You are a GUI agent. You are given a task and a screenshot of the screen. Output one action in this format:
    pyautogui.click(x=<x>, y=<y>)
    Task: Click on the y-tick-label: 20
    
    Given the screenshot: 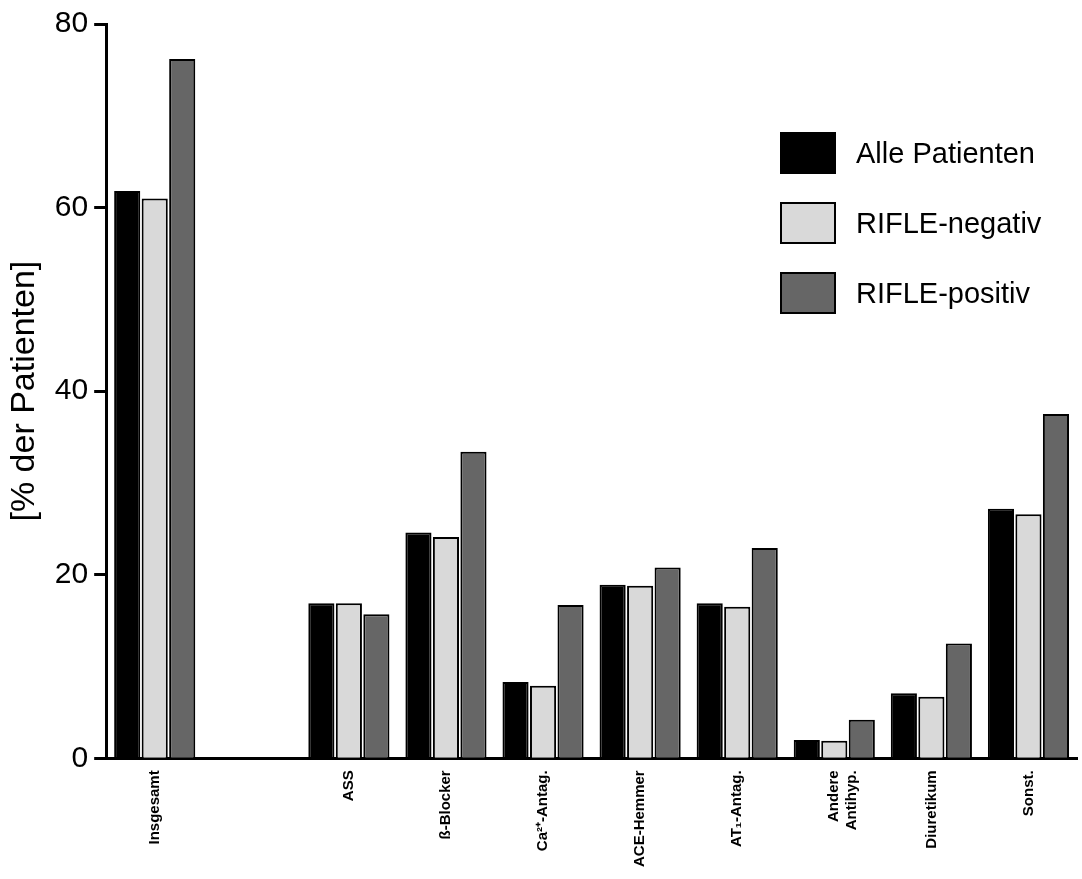 What is the action you would take?
    pyautogui.click(x=71, y=572)
    